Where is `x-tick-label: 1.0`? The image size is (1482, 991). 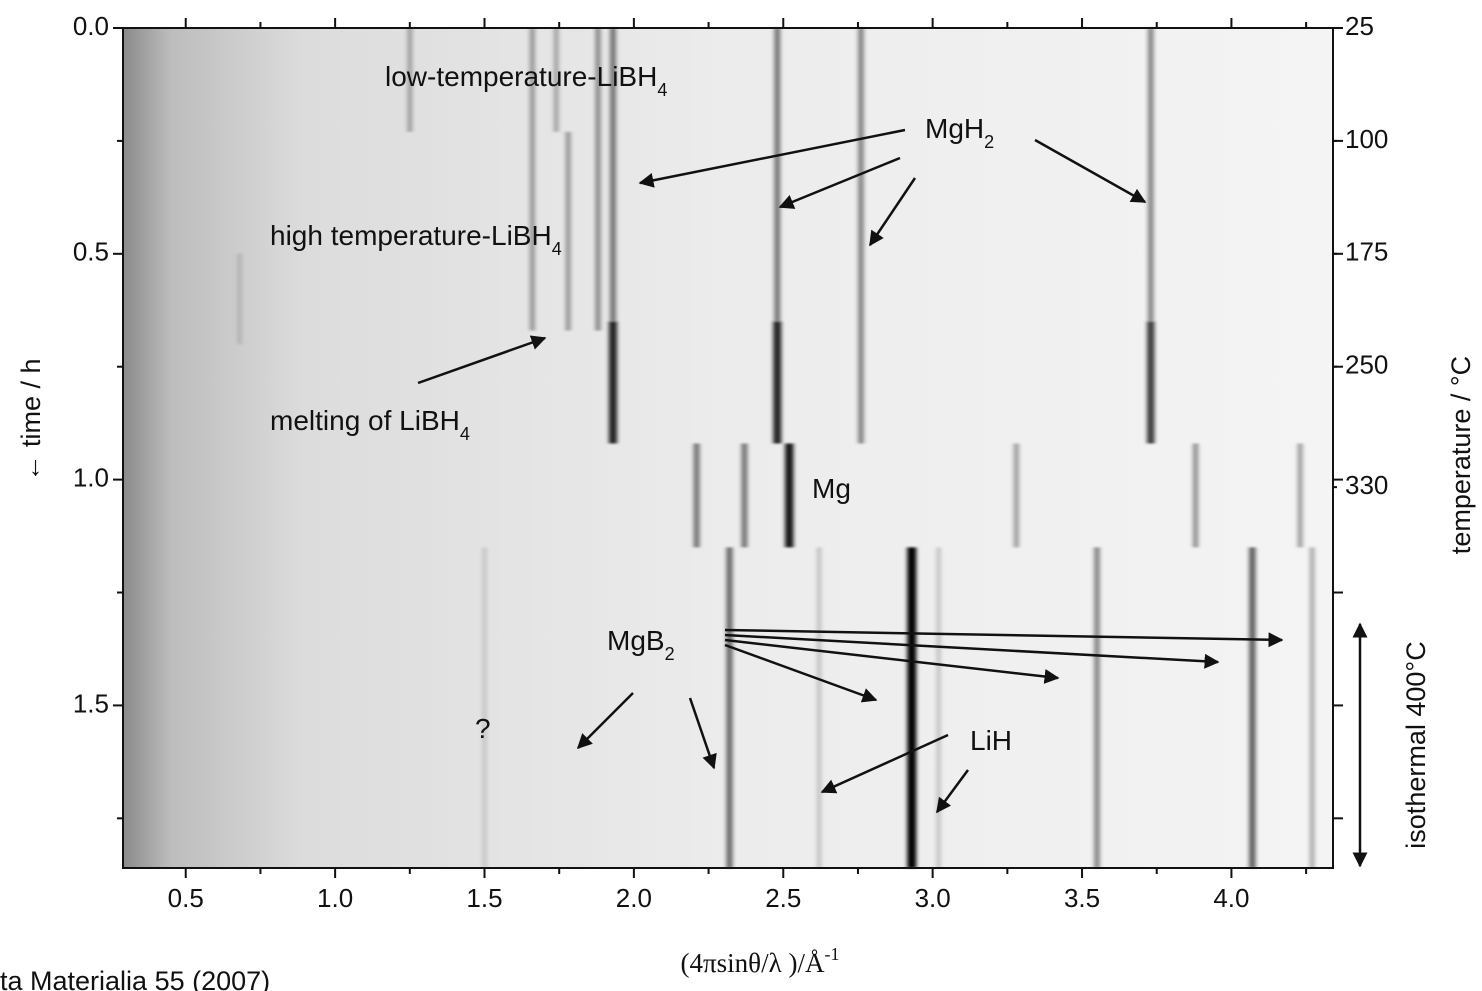 x-tick-label: 1.0 is located at coordinates (335, 898).